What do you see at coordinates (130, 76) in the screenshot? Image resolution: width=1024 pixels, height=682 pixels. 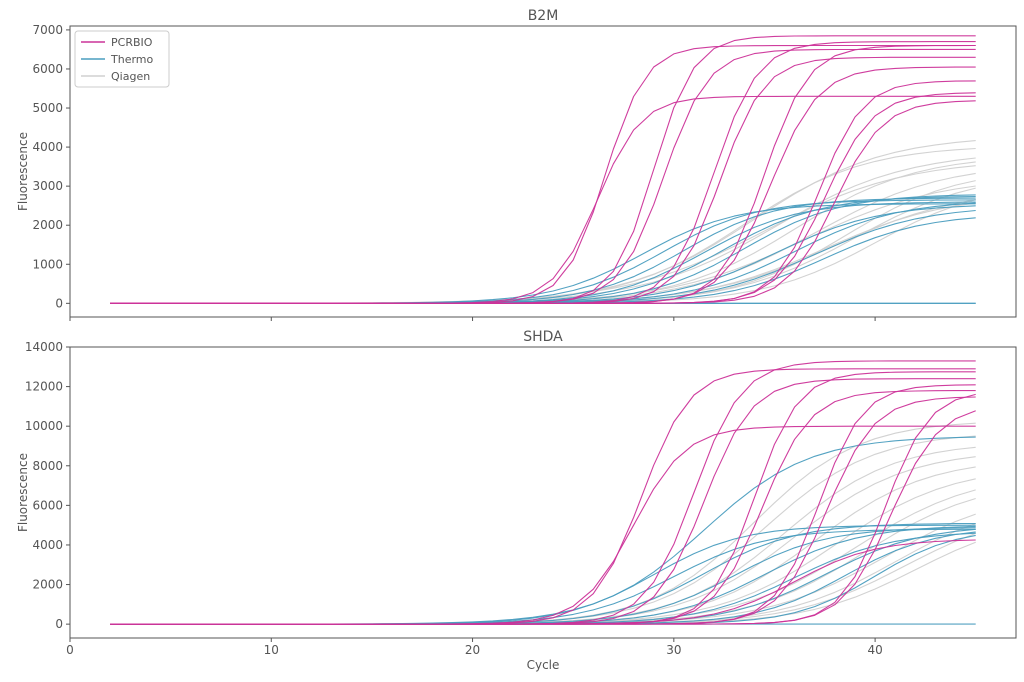 I see `legend-label: Qiagen` at bounding box center [130, 76].